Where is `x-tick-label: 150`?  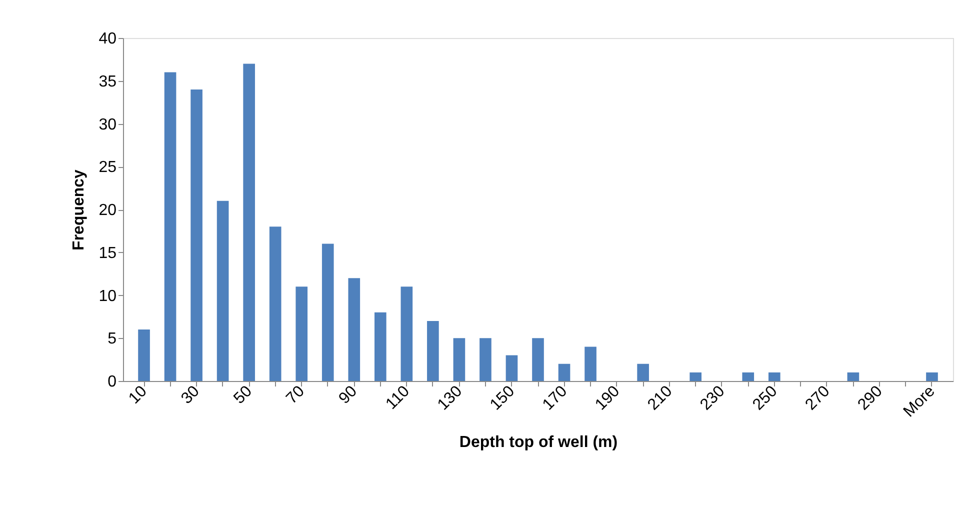
x-tick-label: 150 is located at coordinates (502, 398).